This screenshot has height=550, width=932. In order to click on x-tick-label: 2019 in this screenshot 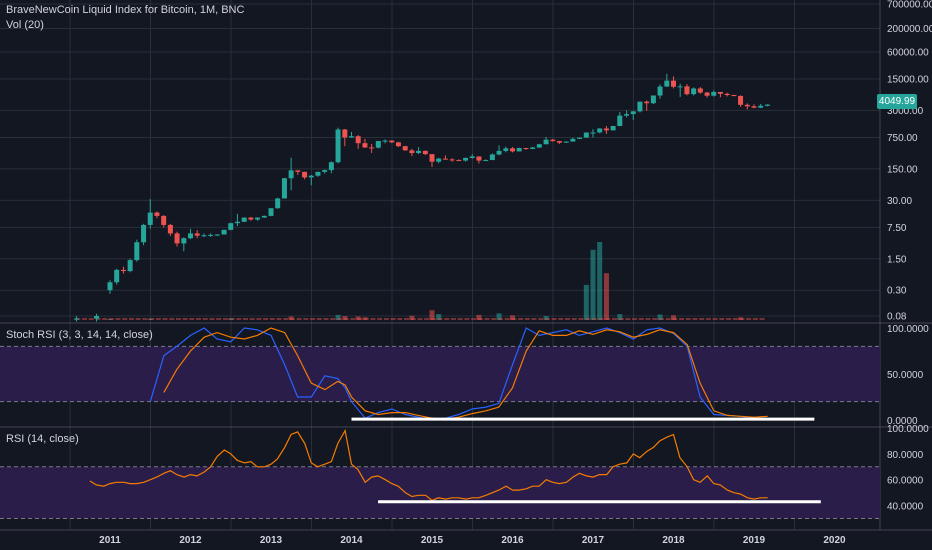, I will do `click(754, 540)`.